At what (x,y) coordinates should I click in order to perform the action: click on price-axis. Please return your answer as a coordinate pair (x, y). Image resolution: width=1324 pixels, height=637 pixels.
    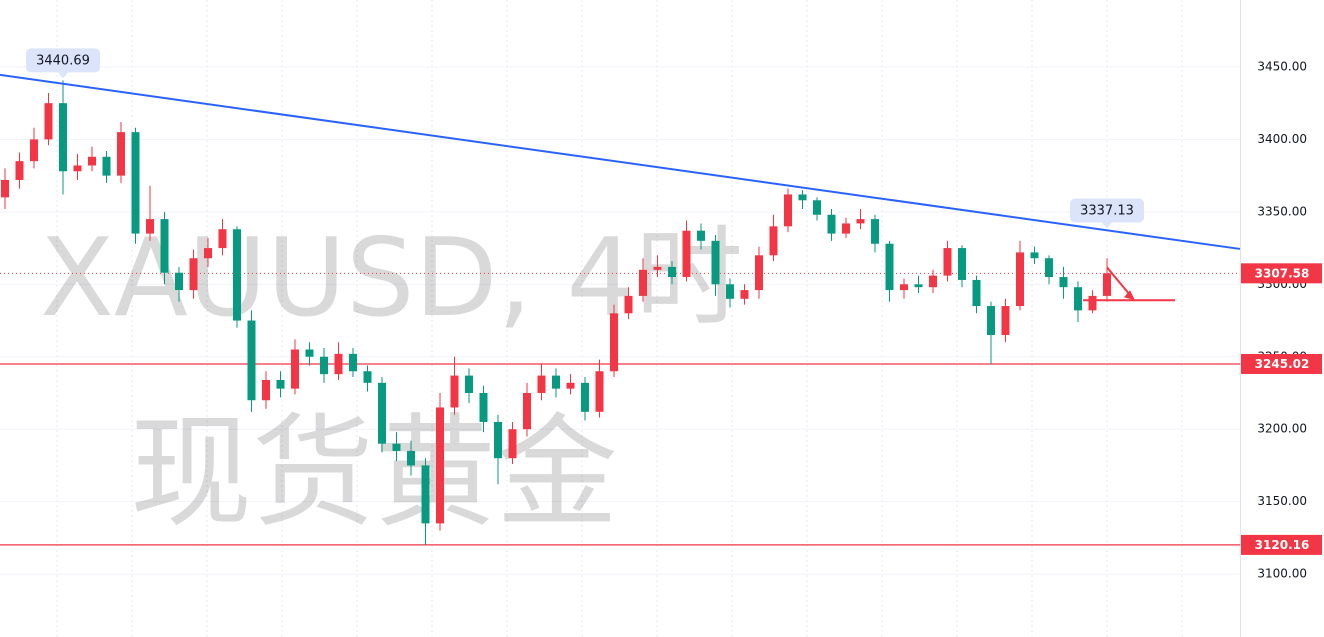
    Looking at the image, I should click on (1282, 318).